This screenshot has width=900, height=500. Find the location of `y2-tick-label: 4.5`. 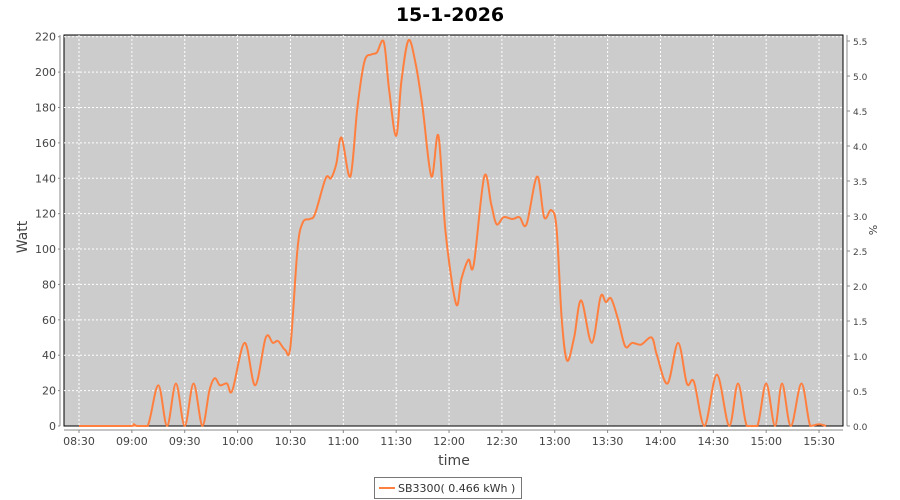

y2-tick-label: 4.5 is located at coordinates (860, 113).